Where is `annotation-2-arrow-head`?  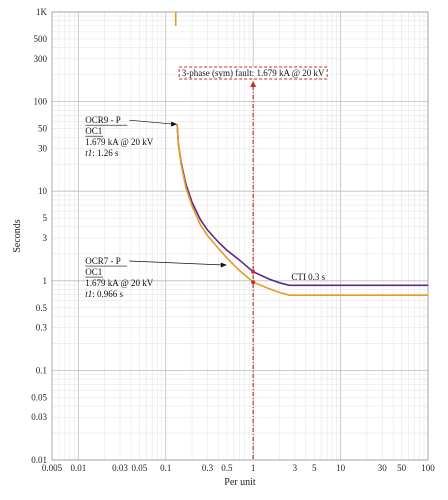
annotation-2-arrow-head is located at coordinates (223, 265).